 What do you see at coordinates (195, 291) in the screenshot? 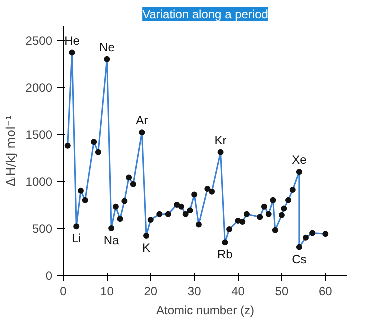
I see `x-tick-label: 30` at bounding box center [195, 291].